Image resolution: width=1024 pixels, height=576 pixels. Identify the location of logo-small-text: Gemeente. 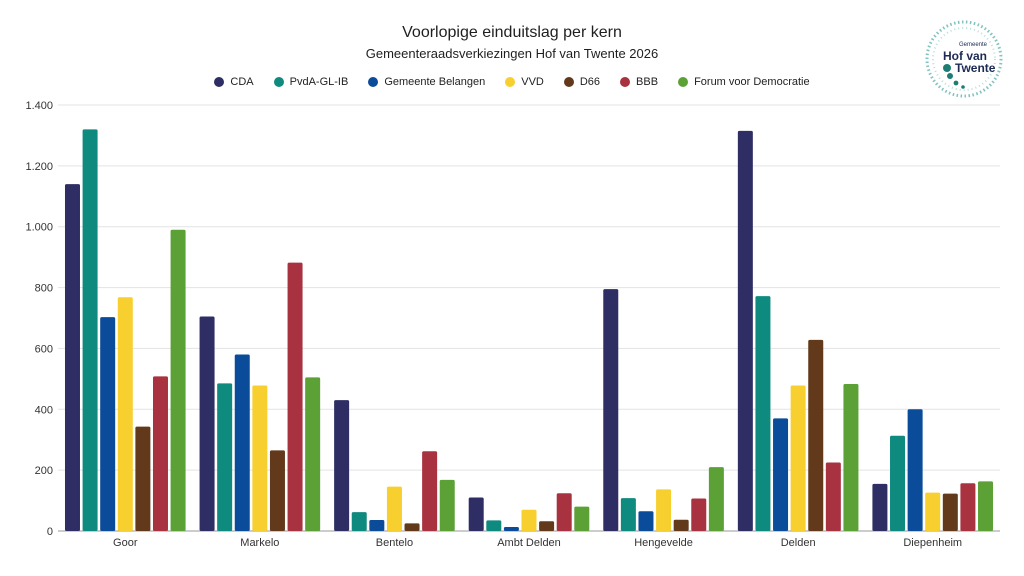
(973, 45).